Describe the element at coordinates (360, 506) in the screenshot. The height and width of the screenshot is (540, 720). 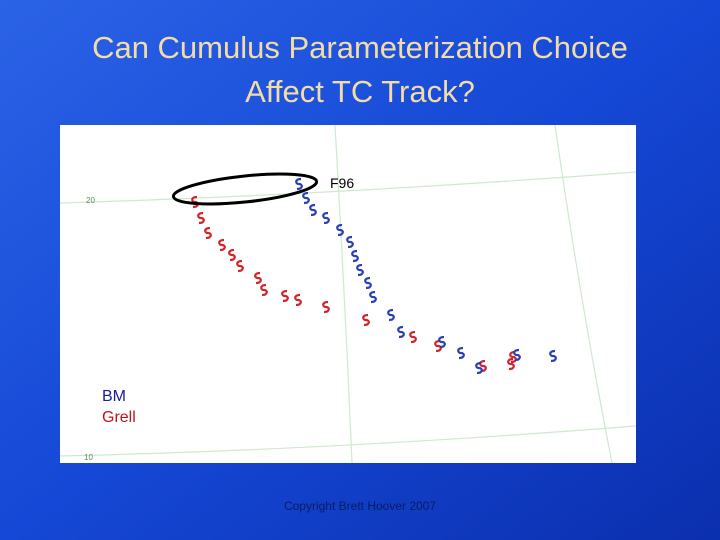
I see `footer: Copyright Brett Hoover 2007` at that location.